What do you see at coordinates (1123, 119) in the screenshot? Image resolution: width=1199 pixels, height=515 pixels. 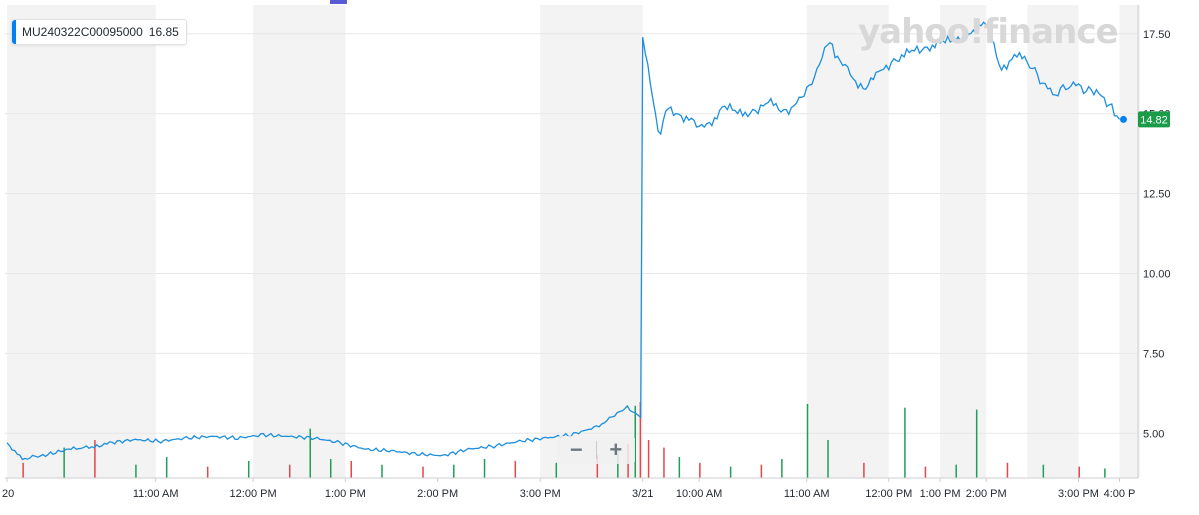 I see `last-price-dot` at bounding box center [1123, 119].